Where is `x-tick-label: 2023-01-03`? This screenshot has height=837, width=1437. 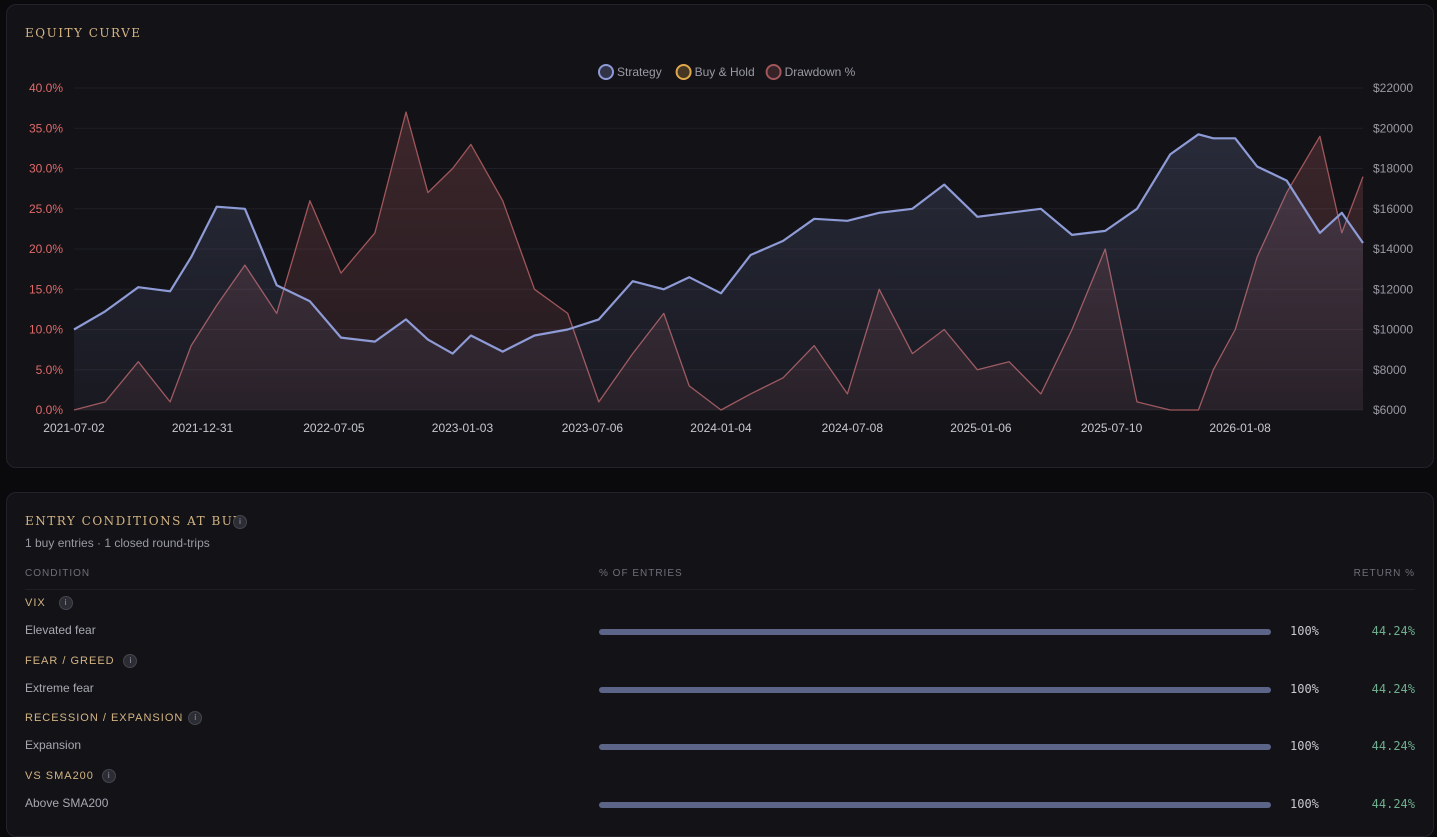 x-tick-label: 2023-01-03 is located at coordinates (463, 428).